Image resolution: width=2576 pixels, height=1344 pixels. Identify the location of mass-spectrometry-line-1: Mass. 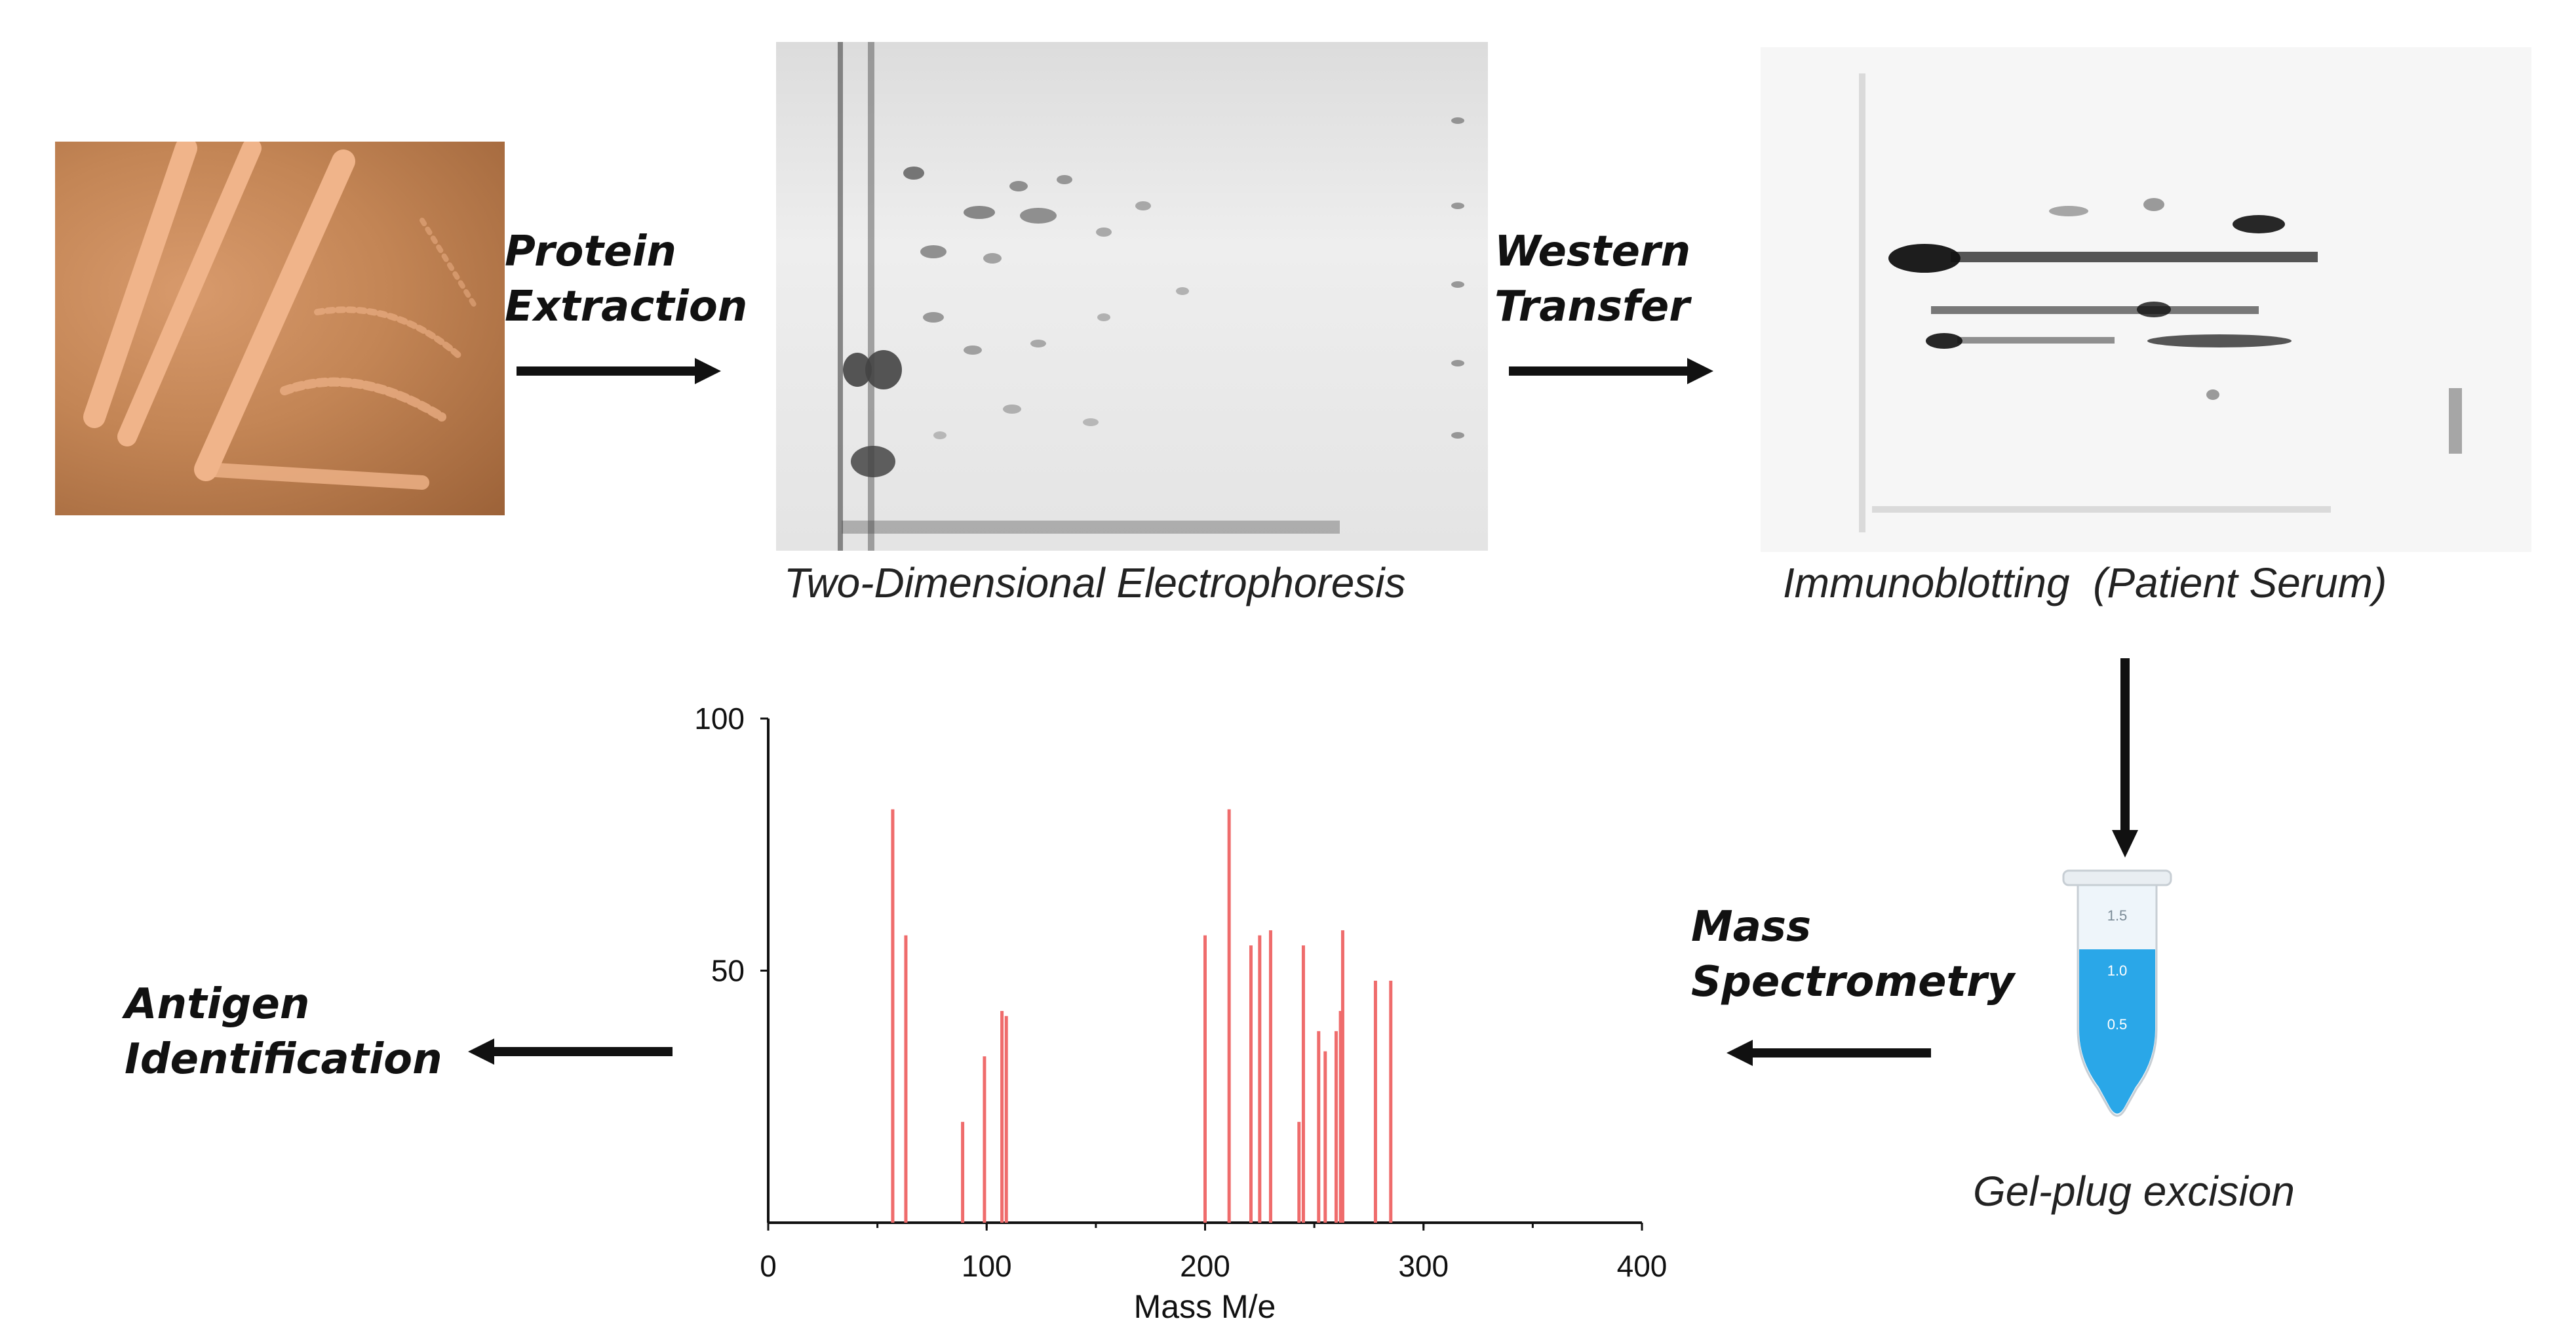
(1751, 927).